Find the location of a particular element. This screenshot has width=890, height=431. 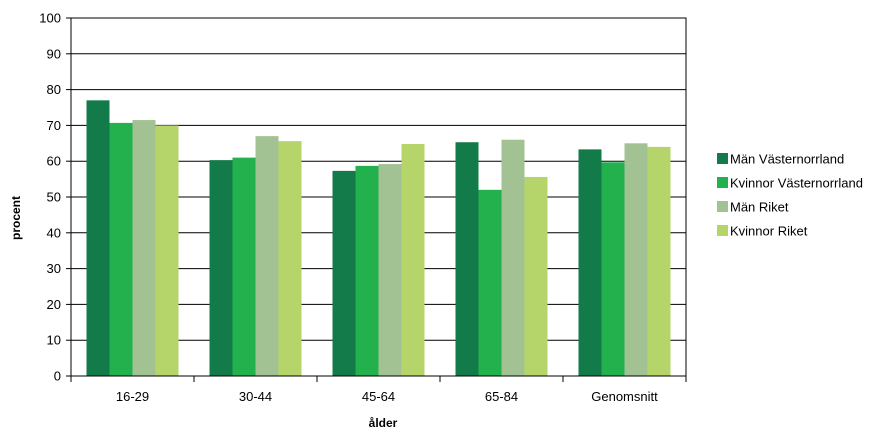

x-tick-label: 16-29 is located at coordinates (132, 396).